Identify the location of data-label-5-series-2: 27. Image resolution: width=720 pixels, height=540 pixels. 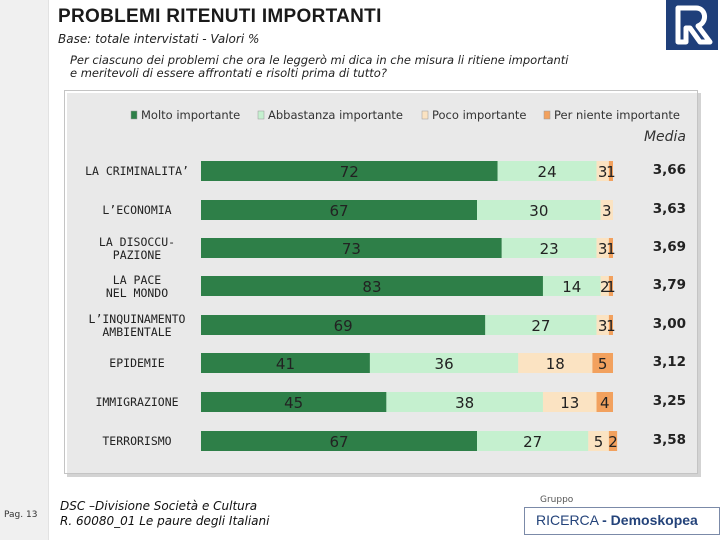
(540, 326).